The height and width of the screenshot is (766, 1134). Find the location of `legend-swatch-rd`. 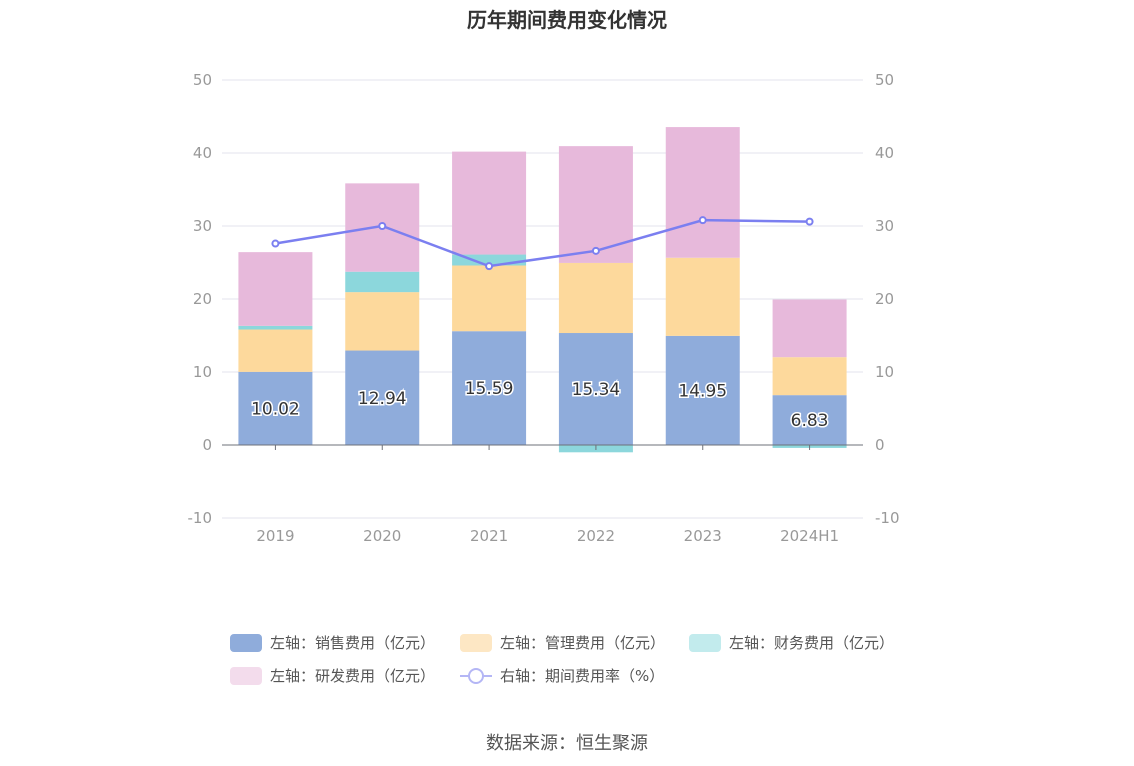

legend-swatch-rd is located at coordinates (246, 675).